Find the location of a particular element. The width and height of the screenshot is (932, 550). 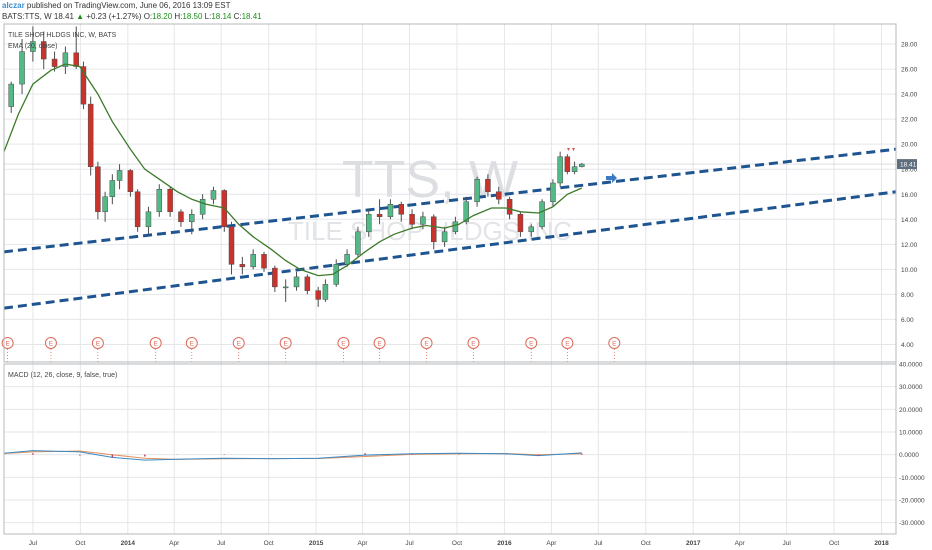

time-tick-label: 2017 is located at coordinates (693, 543).